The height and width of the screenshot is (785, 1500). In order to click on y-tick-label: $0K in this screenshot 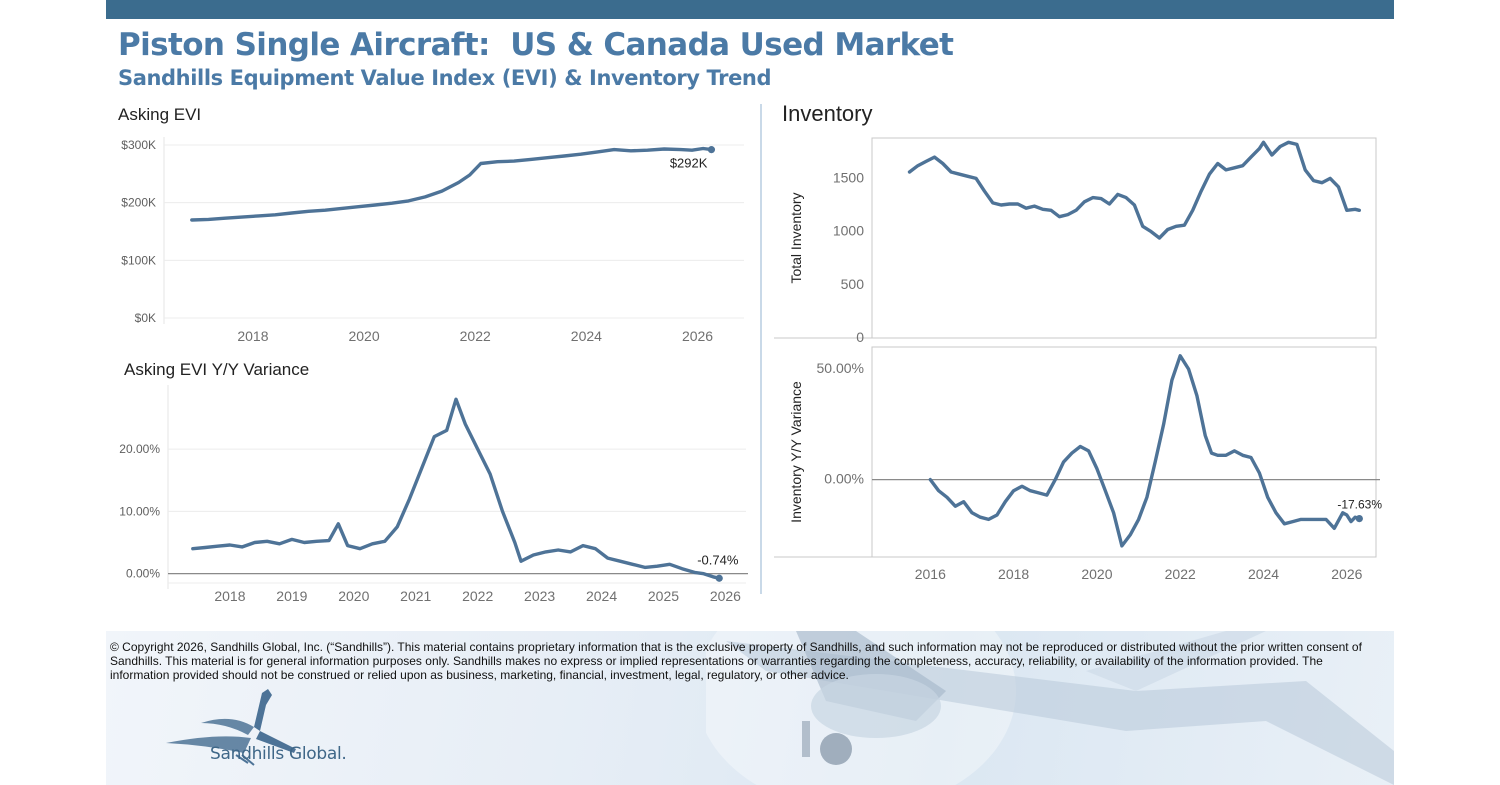, I will do `click(145, 318)`.